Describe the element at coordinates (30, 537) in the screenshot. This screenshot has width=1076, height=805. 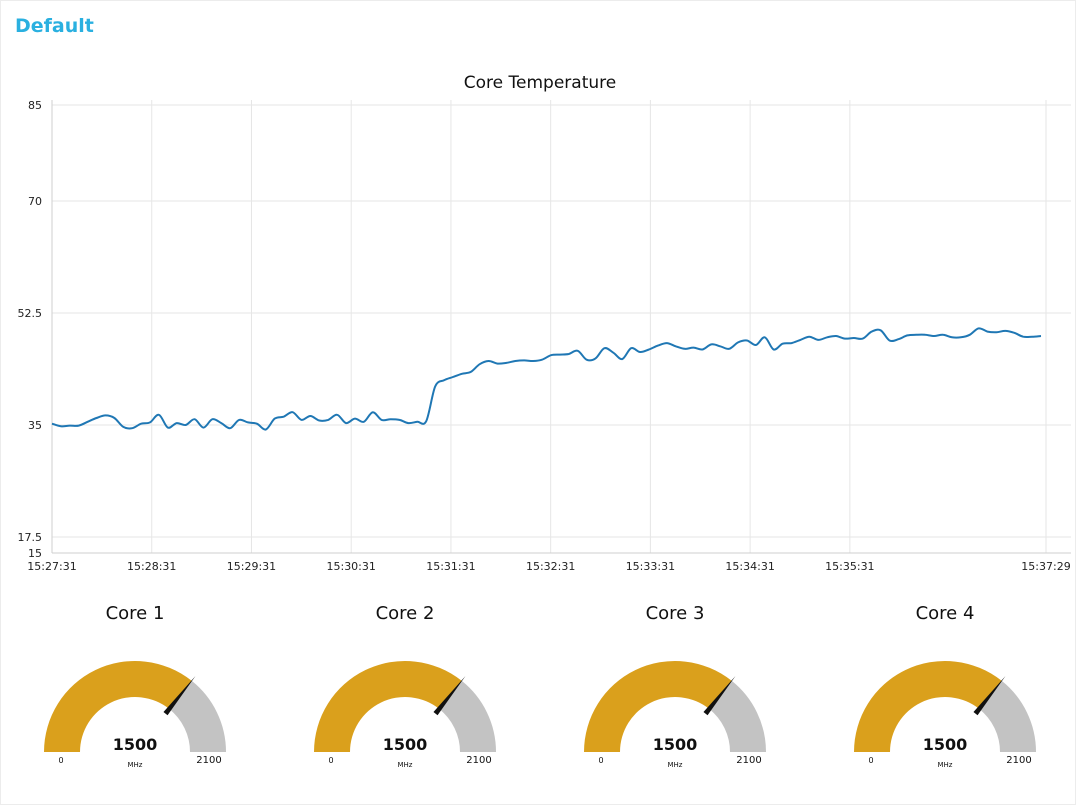
I see `y-tick-label: 17.5` at that location.